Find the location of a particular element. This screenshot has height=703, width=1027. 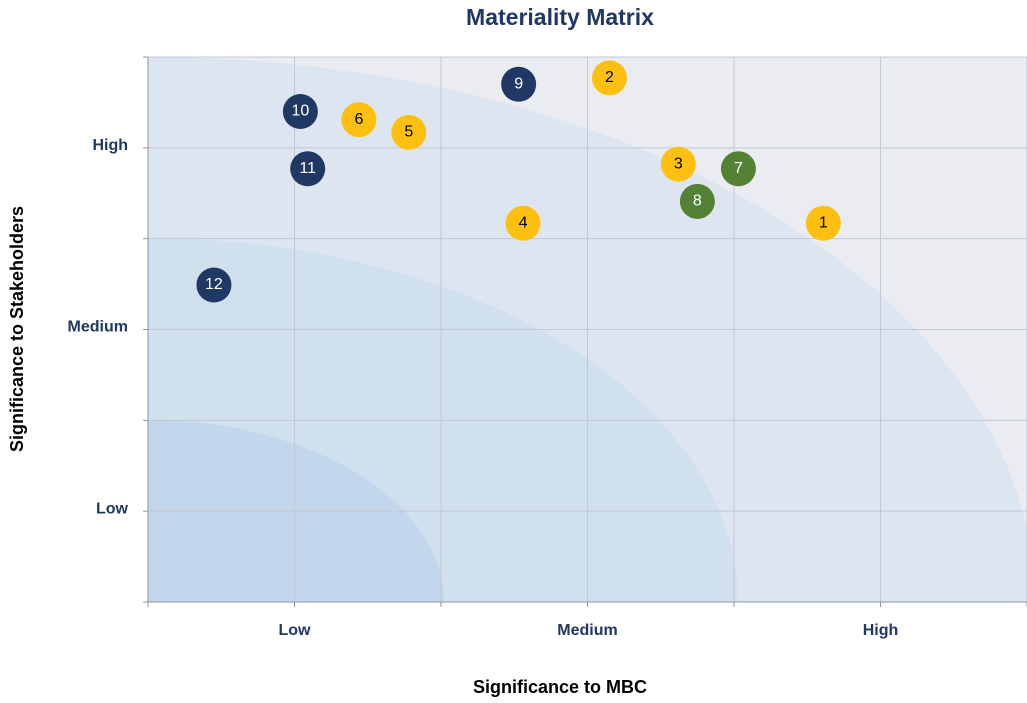

point-label: 6 is located at coordinates (359, 119).